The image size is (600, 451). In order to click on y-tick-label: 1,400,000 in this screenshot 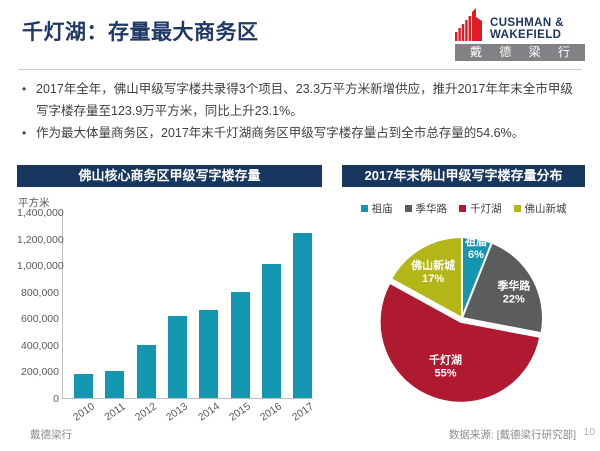, I will do `click(40, 213)`.